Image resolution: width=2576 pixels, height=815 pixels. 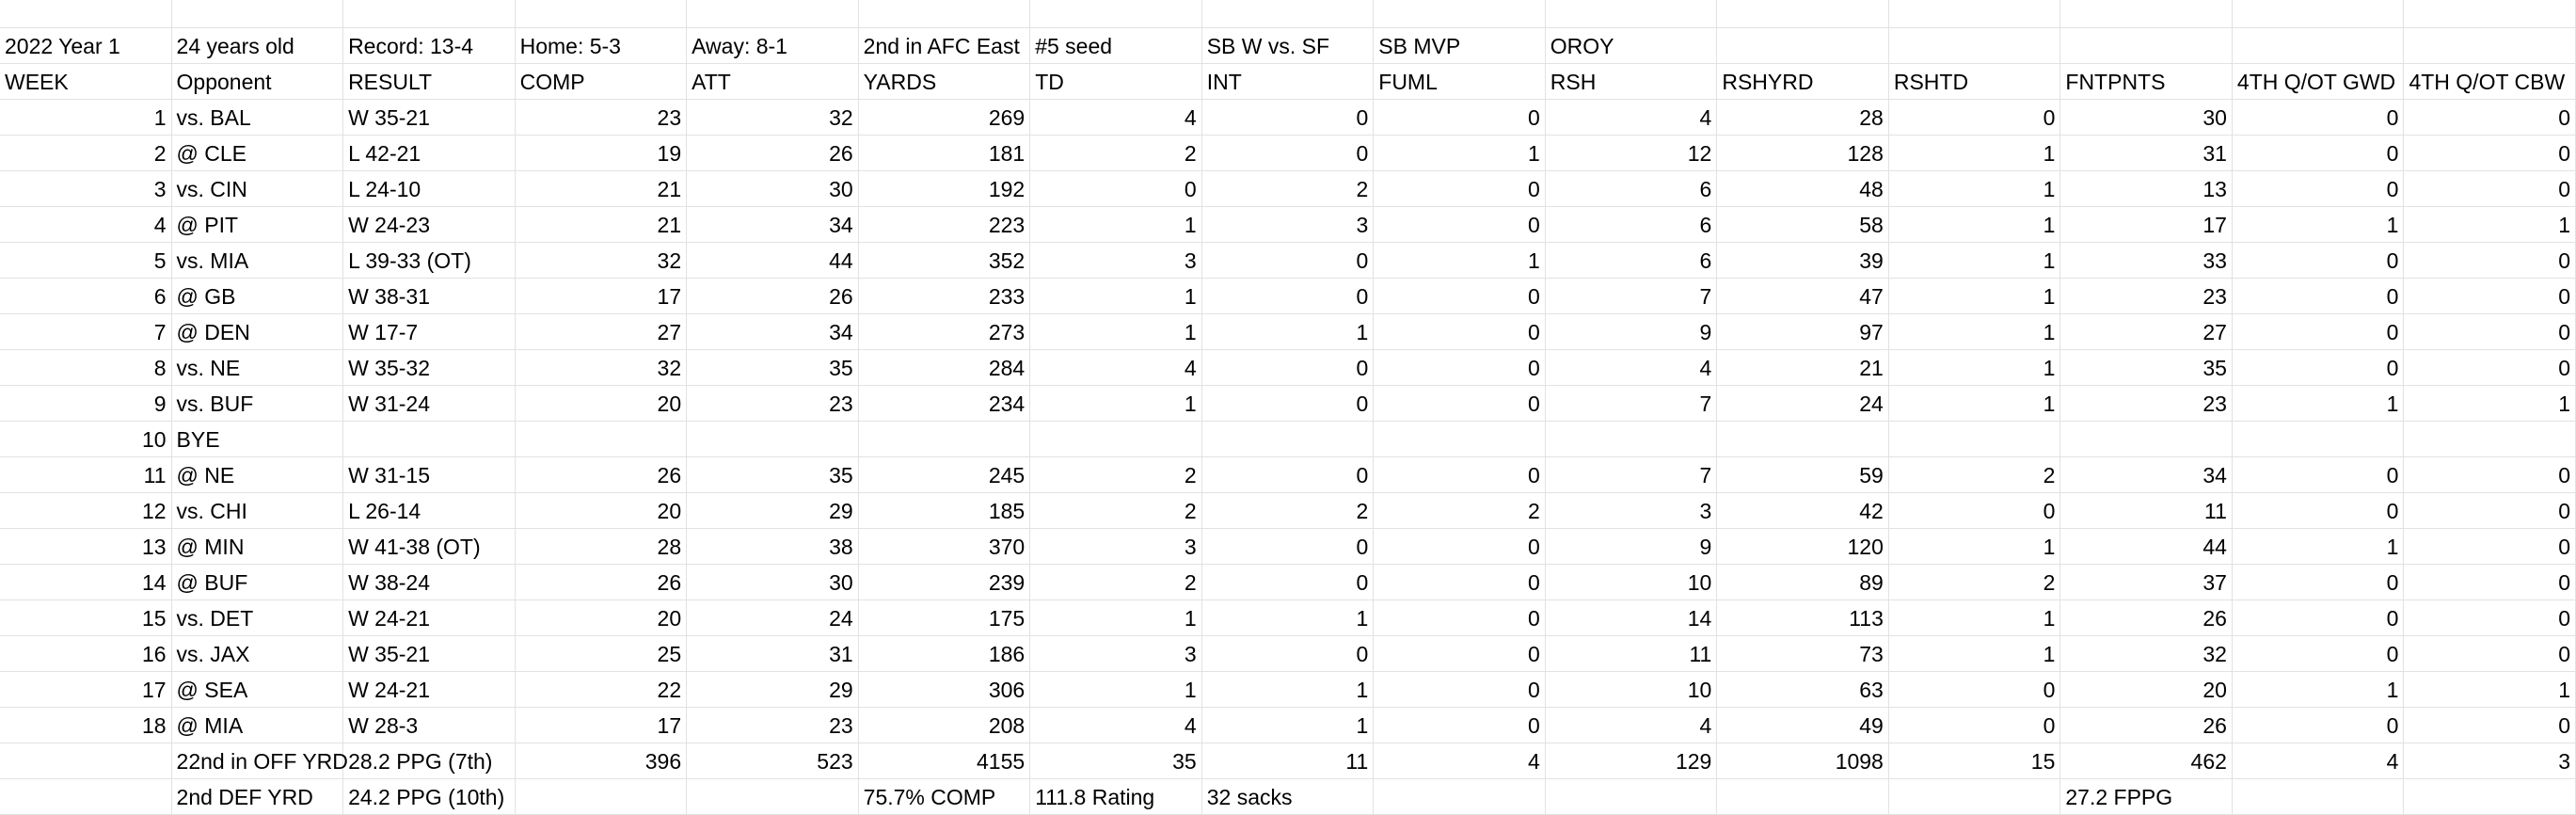 I want to click on cell-text: 111.8 Rating, so click(x=1116, y=797).